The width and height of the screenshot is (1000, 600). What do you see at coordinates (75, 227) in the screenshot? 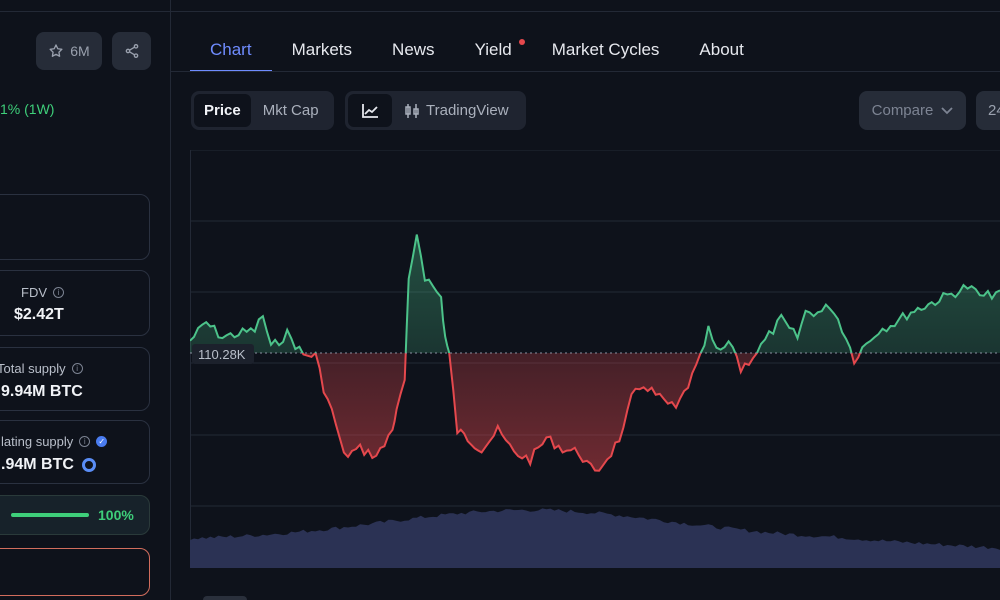
I see `stat-card` at bounding box center [75, 227].